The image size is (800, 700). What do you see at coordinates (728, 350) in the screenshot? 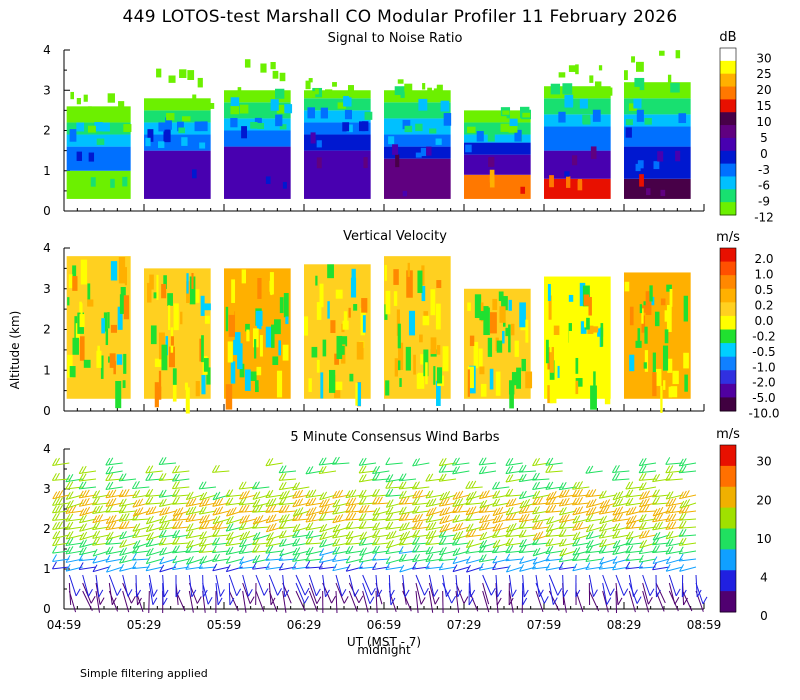
I see `colorbar-swatch` at bounding box center [728, 350].